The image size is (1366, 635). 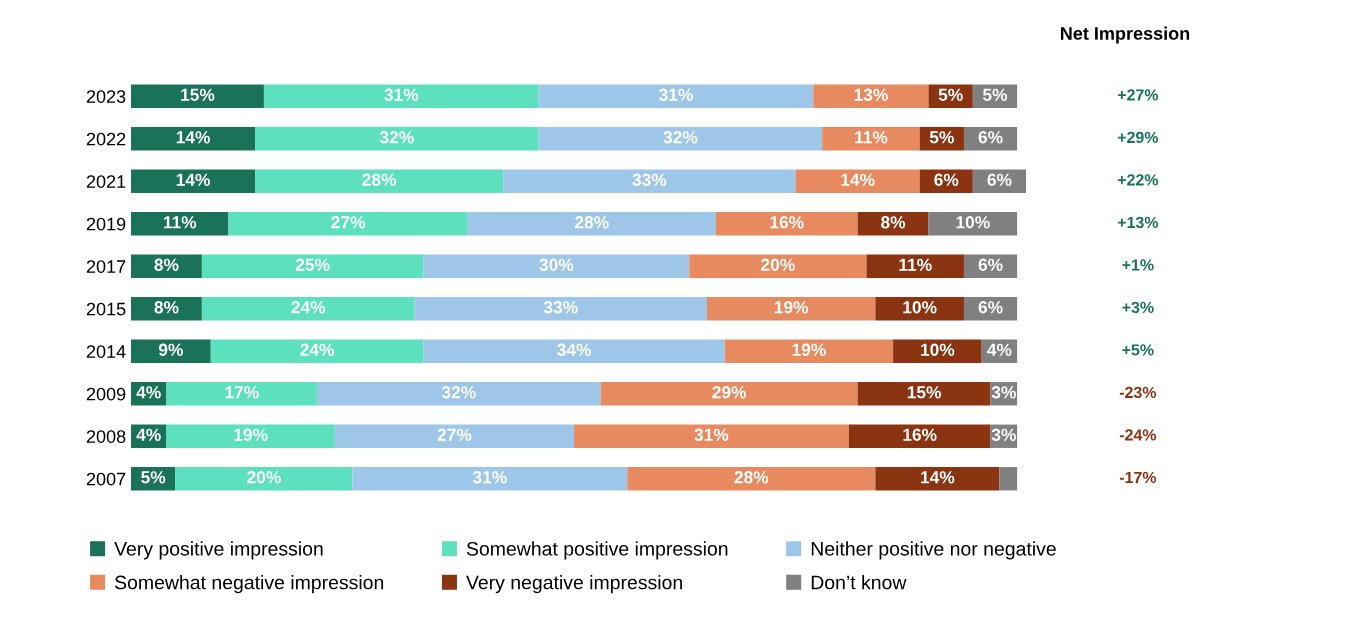 I want to click on legend-label: Don’t know, so click(x=859, y=582).